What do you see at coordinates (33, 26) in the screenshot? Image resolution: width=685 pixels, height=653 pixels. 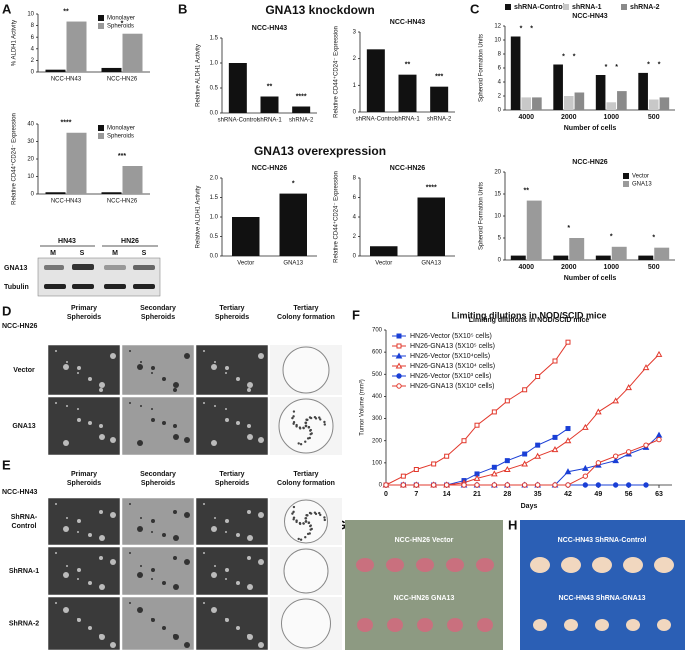 I see `y-tick-label: 8` at bounding box center [33, 26].